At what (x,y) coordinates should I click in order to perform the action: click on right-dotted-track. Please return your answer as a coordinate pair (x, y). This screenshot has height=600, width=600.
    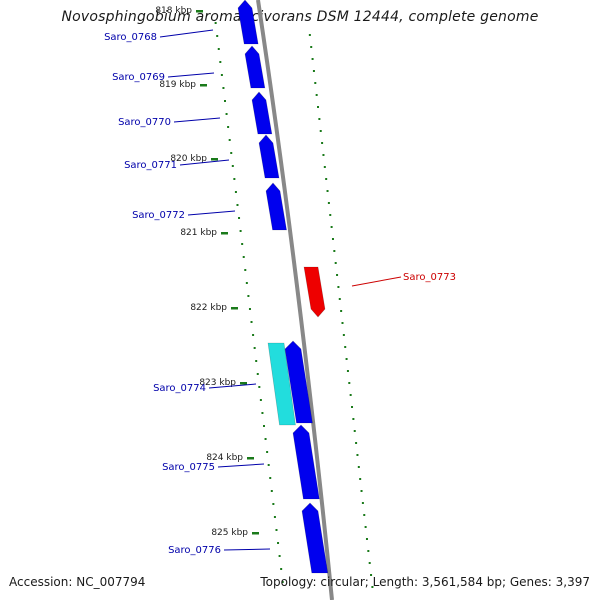
    Looking at the image, I should click on (341, 311).